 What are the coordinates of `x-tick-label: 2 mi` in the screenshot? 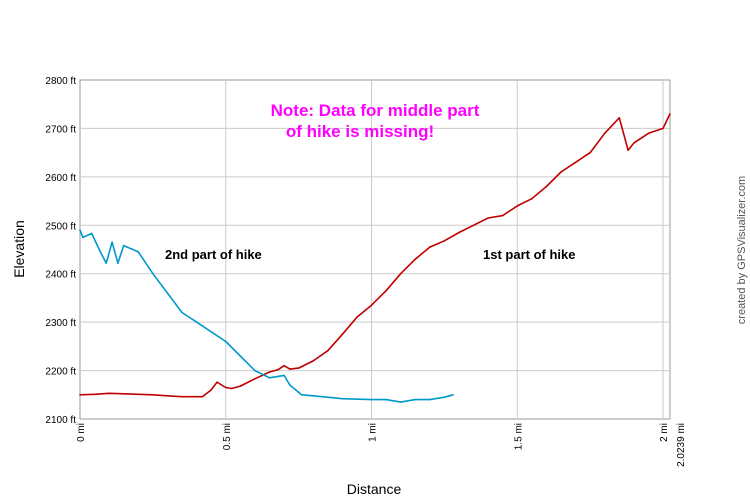 It's located at (664, 432).